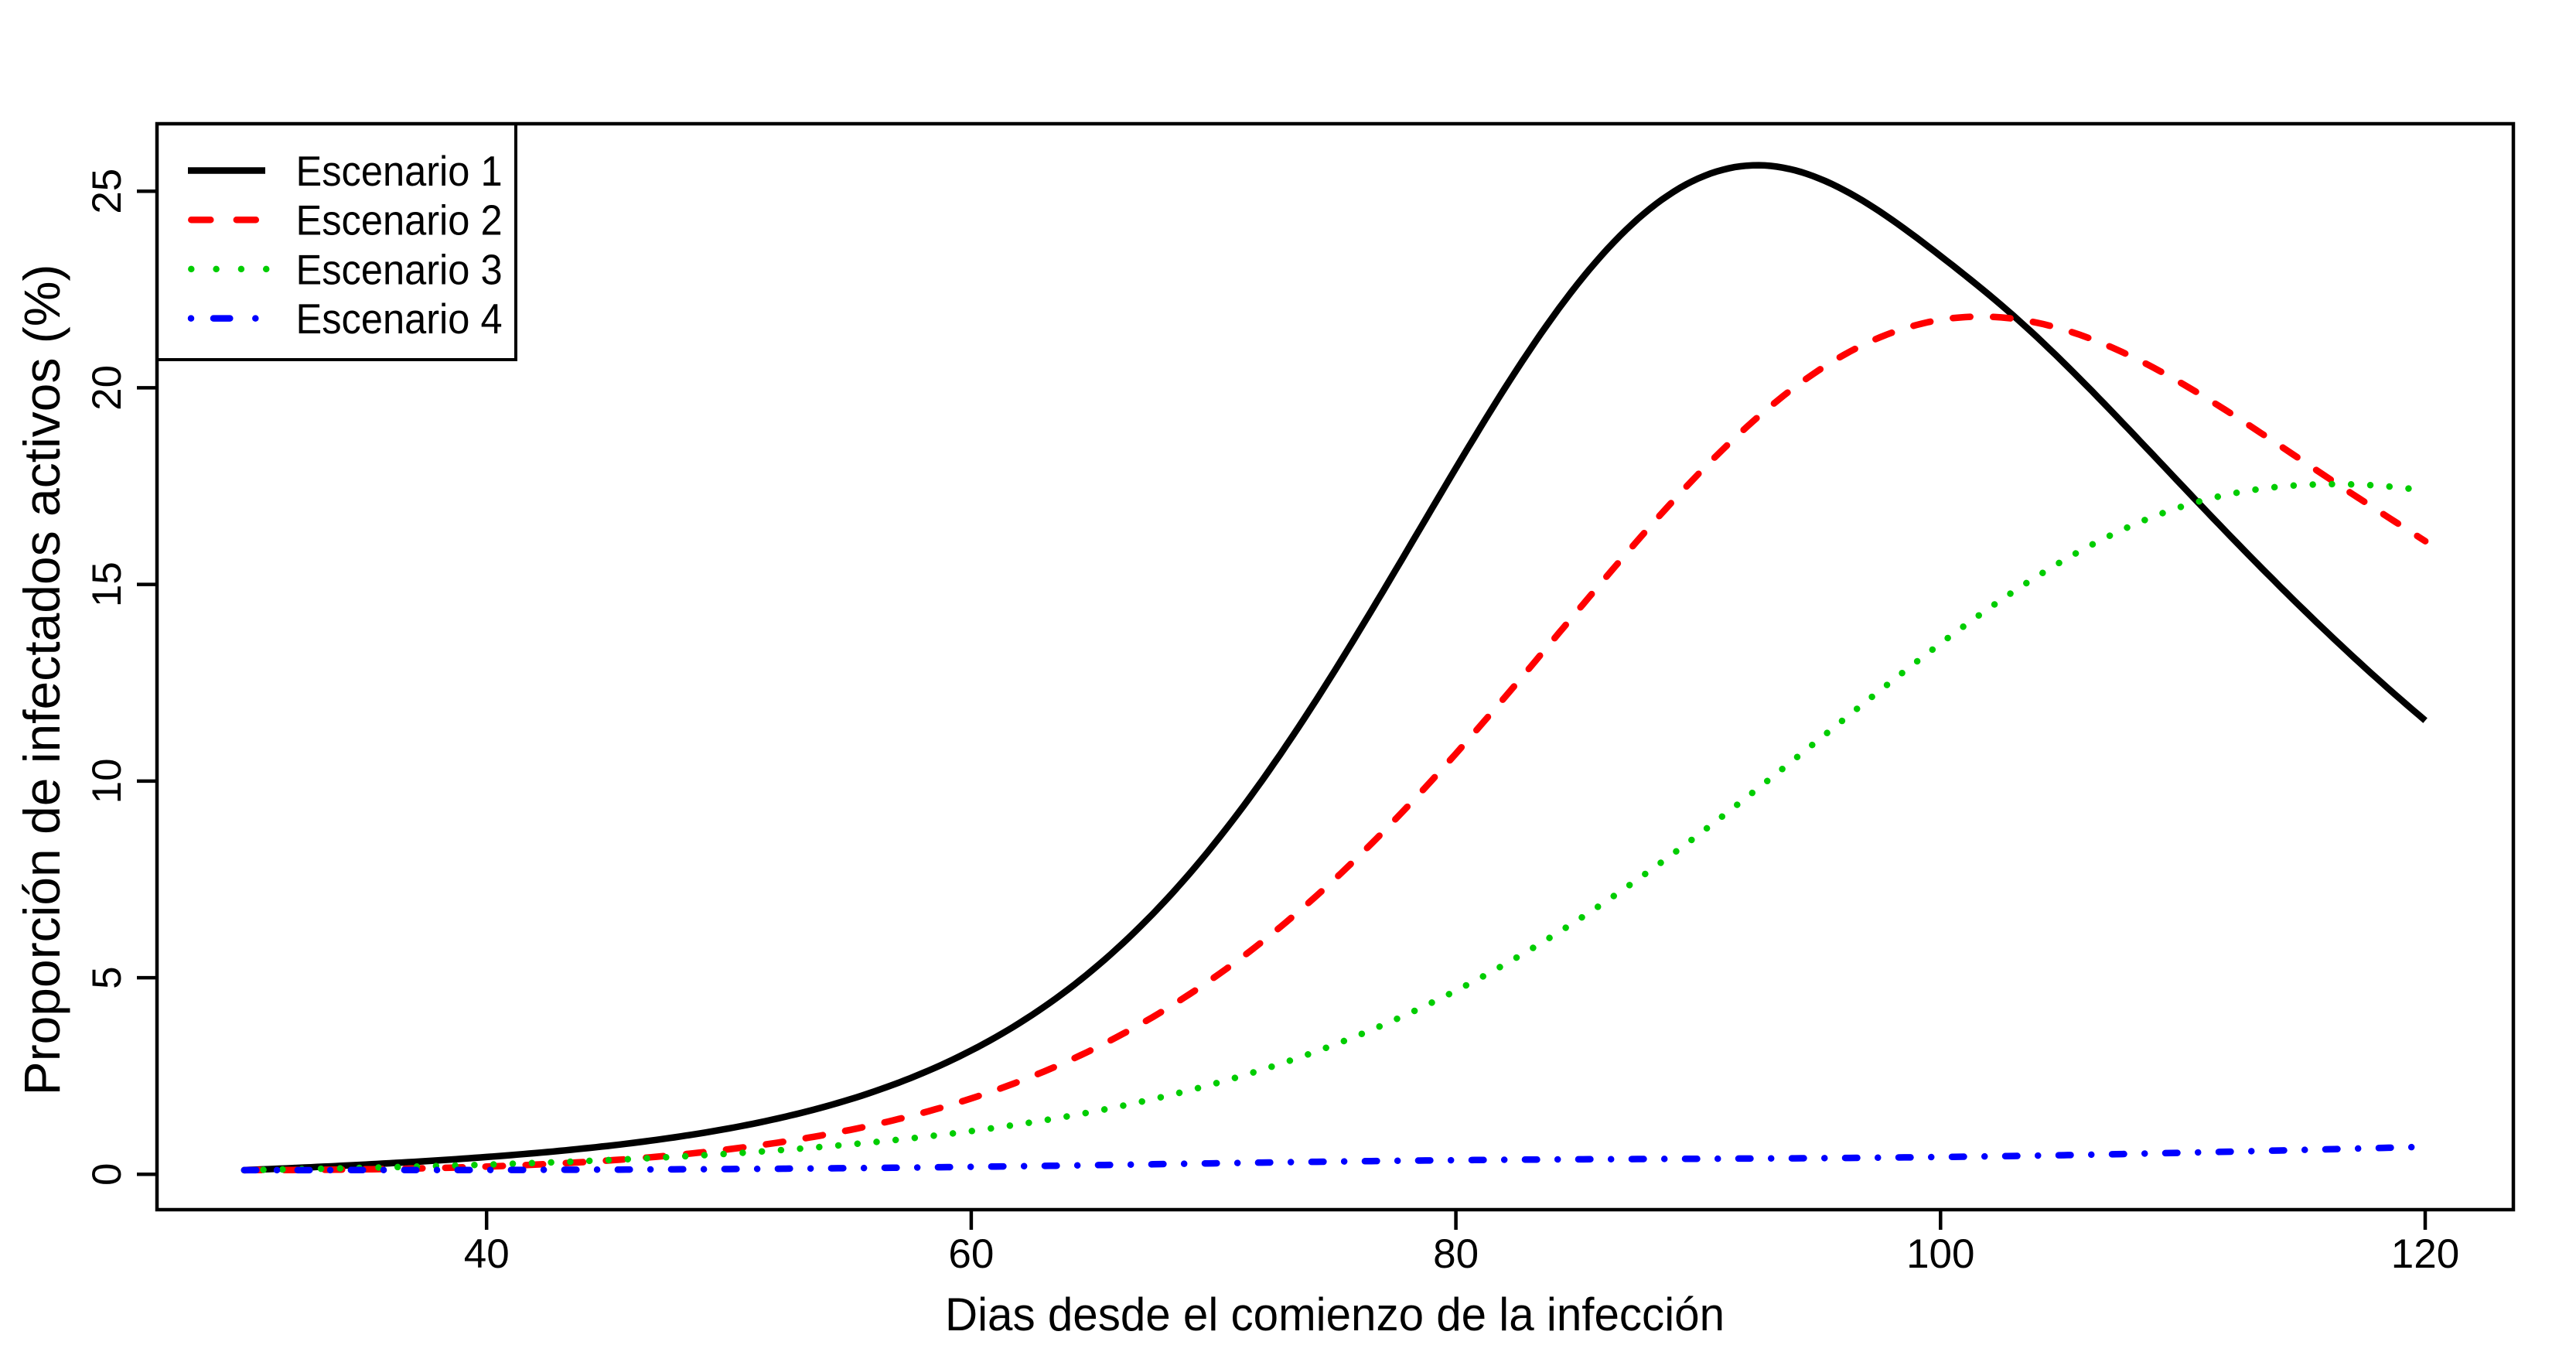 This screenshot has height=1369, width=2576. Describe the element at coordinates (42, 680) in the screenshot. I see `svg-text:Proporción de infectados activ: Proporción de infectados activos (%)` at that location.